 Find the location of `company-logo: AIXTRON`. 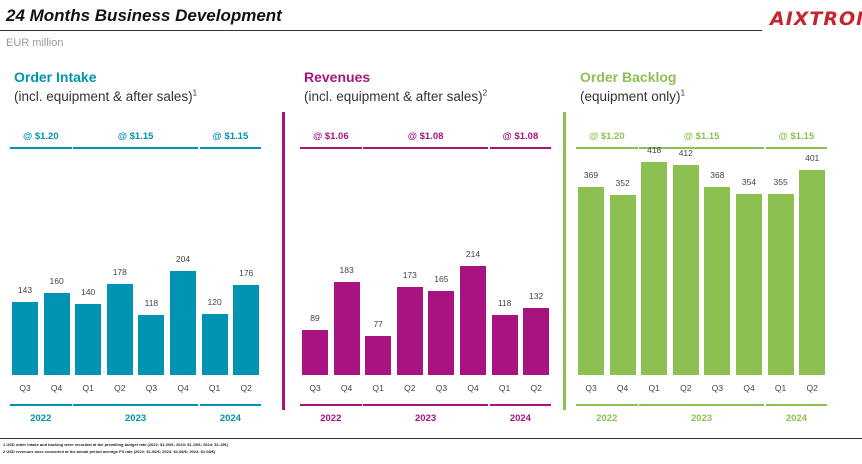

company-logo: AIXTRON is located at coordinates (816, 19).